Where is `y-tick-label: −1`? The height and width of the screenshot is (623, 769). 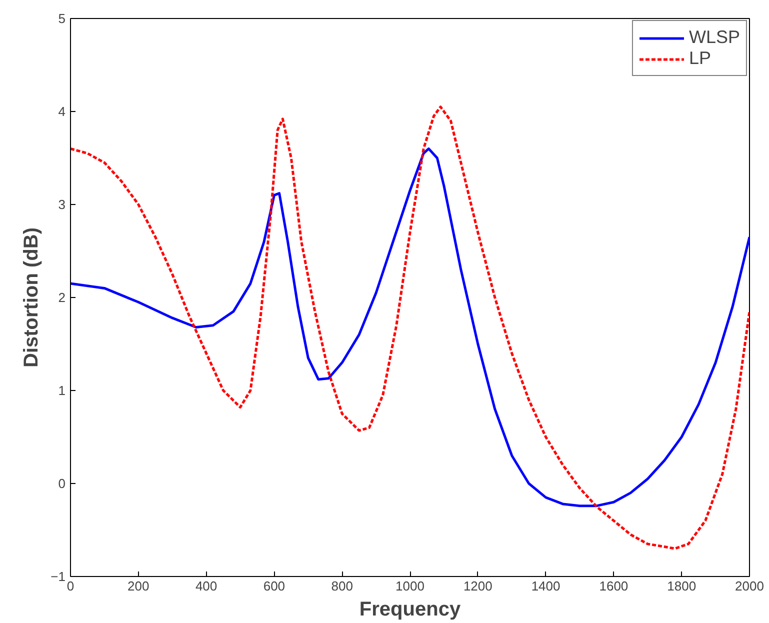 y-tick-label: −1 is located at coordinates (58, 576).